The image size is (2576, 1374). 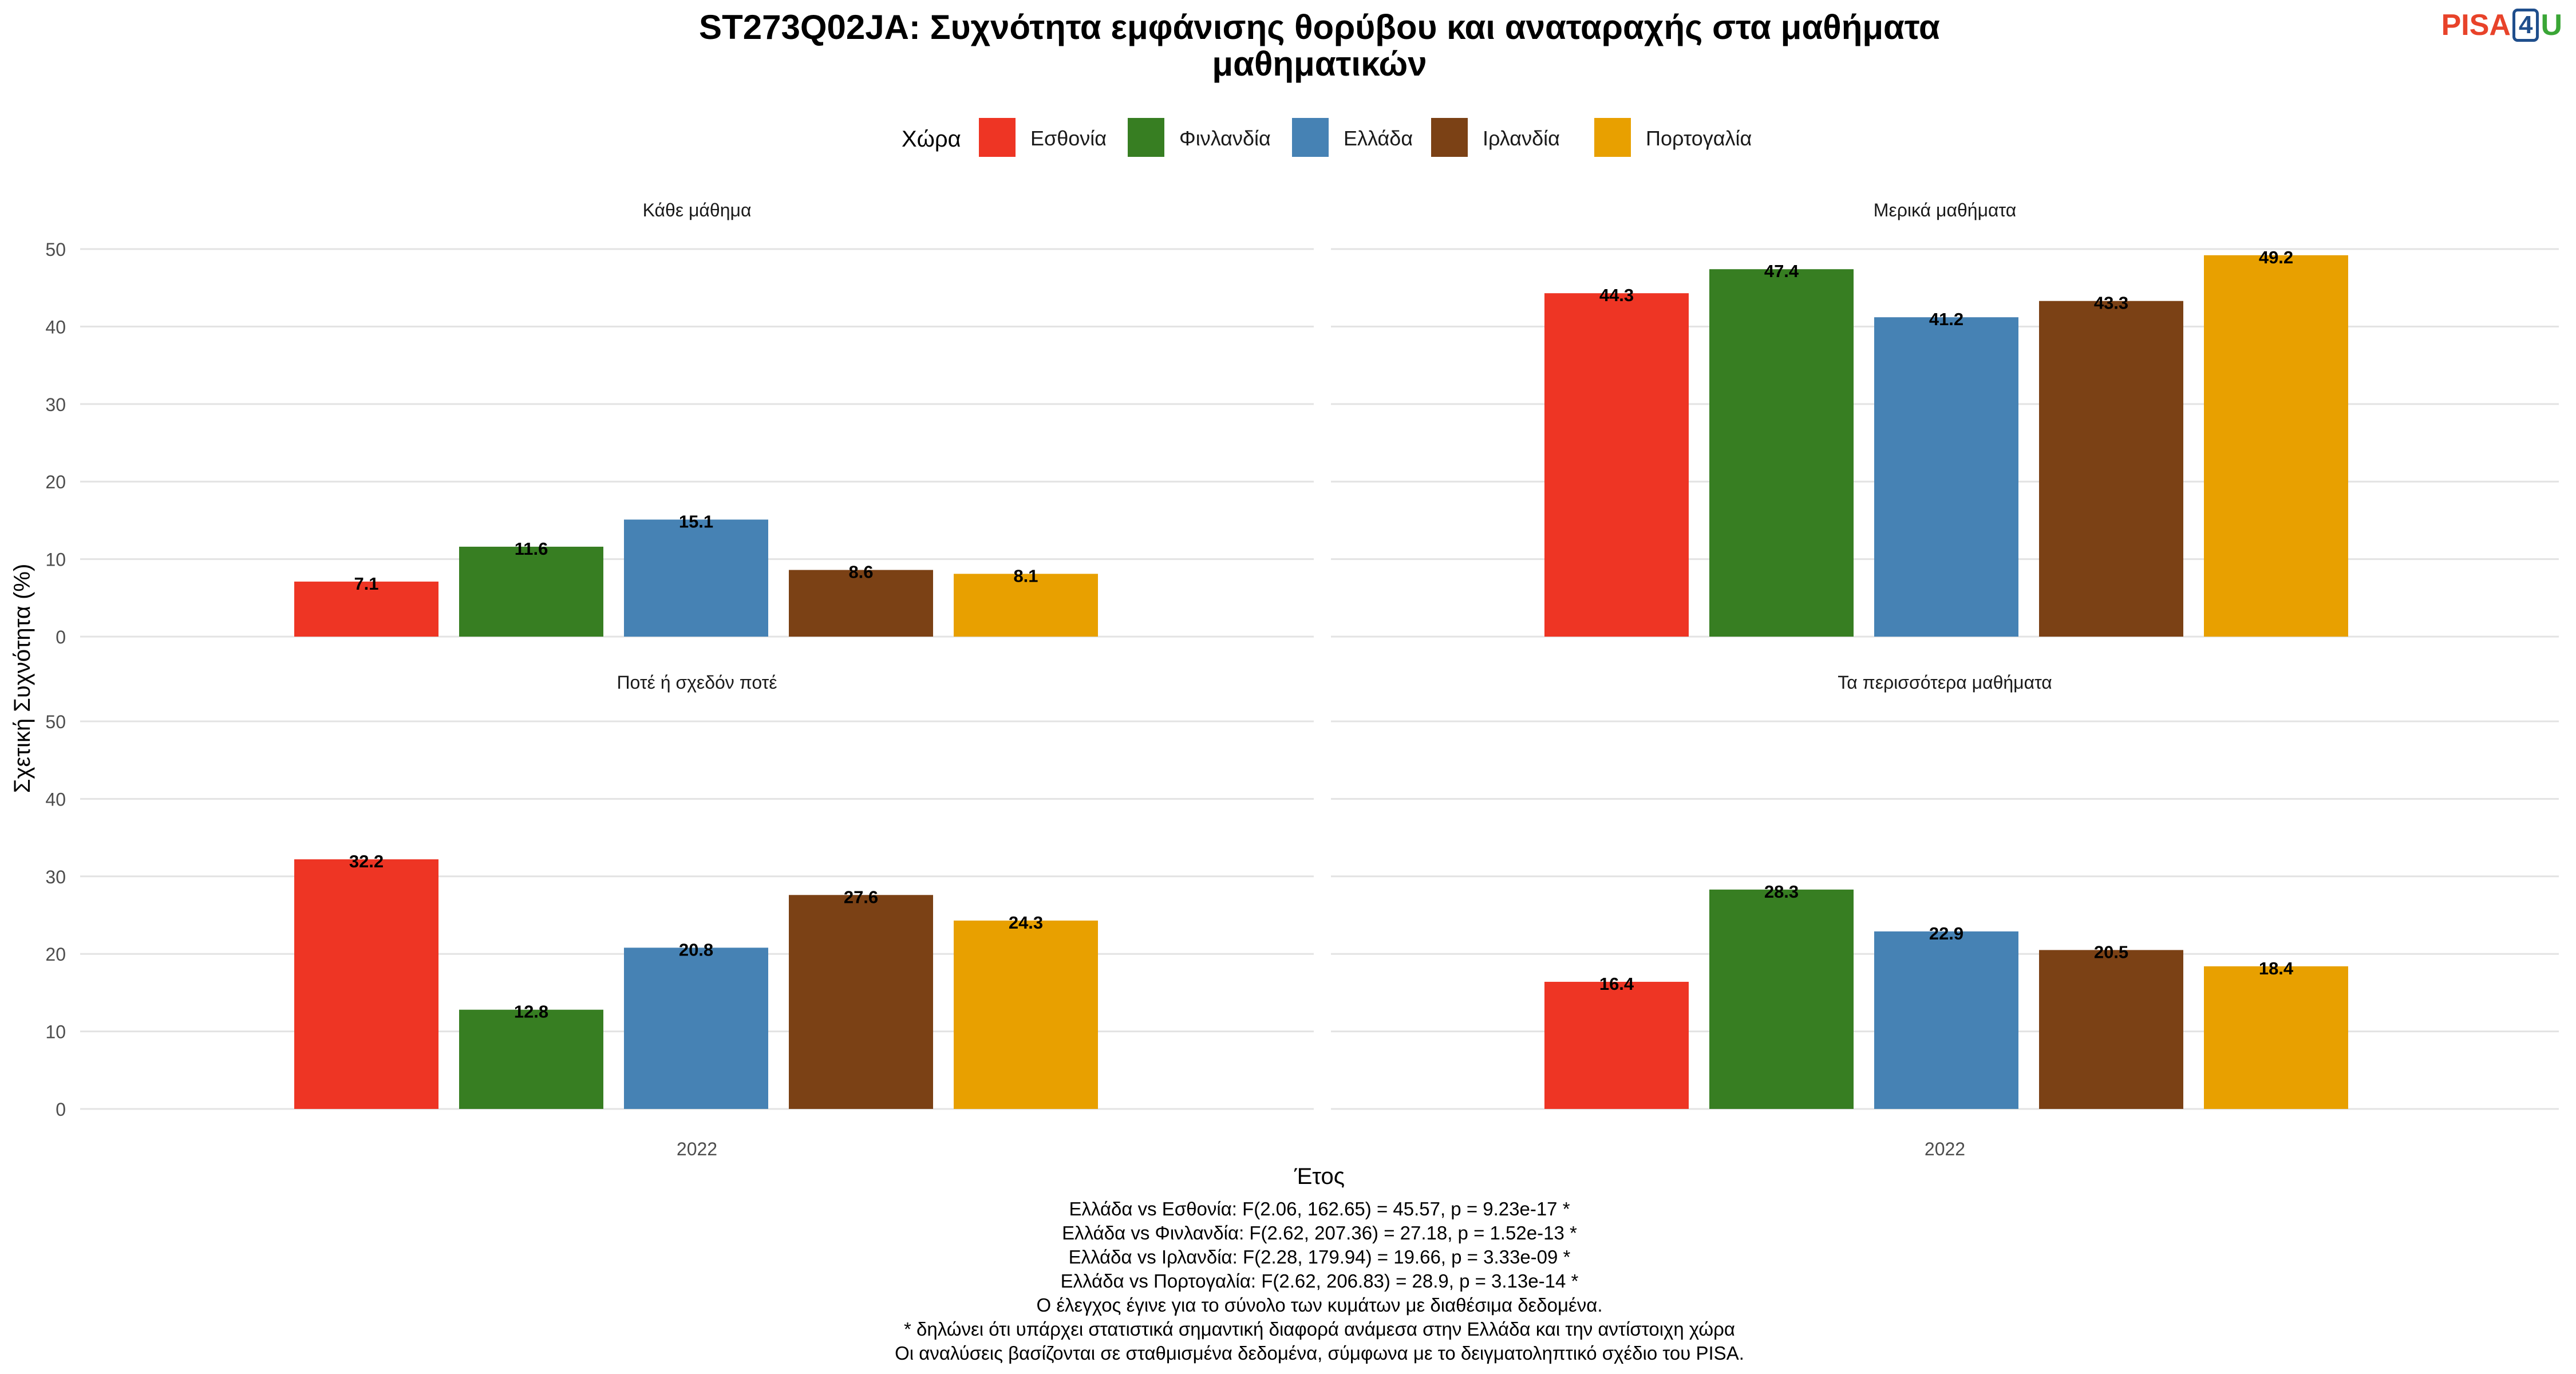 What do you see at coordinates (1319, 64) in the screenshot?
I see `chart-title: μαθηματικών` at bounding box center [1319, 64].